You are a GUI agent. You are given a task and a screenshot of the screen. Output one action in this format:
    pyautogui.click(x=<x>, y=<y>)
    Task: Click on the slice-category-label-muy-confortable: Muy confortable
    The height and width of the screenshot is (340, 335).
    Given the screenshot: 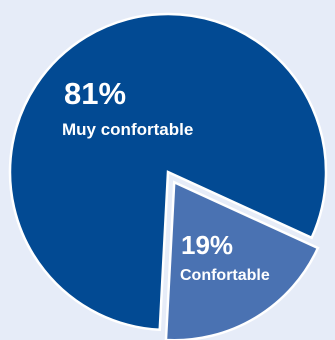 What is the action you would take?
    pyautogui.click(x=127, y=129)
    